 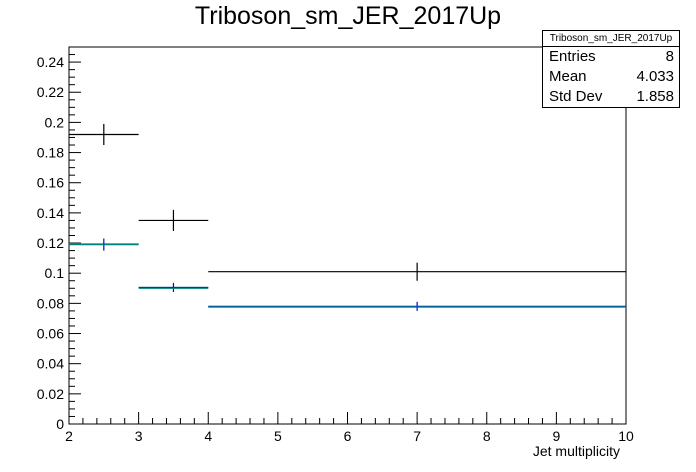 I want to click on y-tick-label: 0.14, so click(x=50, y=213).